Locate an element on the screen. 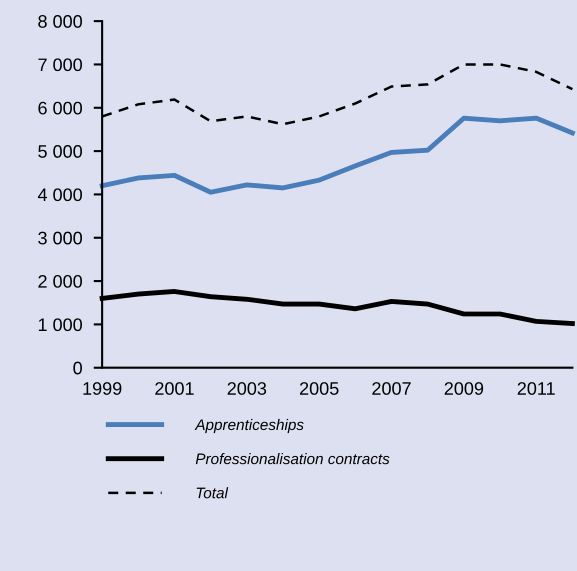  x-tick-label: 2003 is located at coordinates (247, 388).